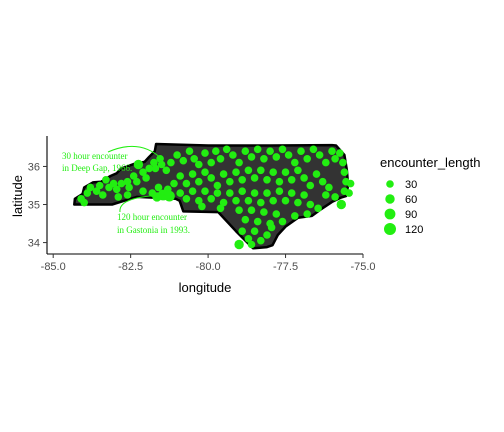  I want to click on scatter-points, so click(216, 197).